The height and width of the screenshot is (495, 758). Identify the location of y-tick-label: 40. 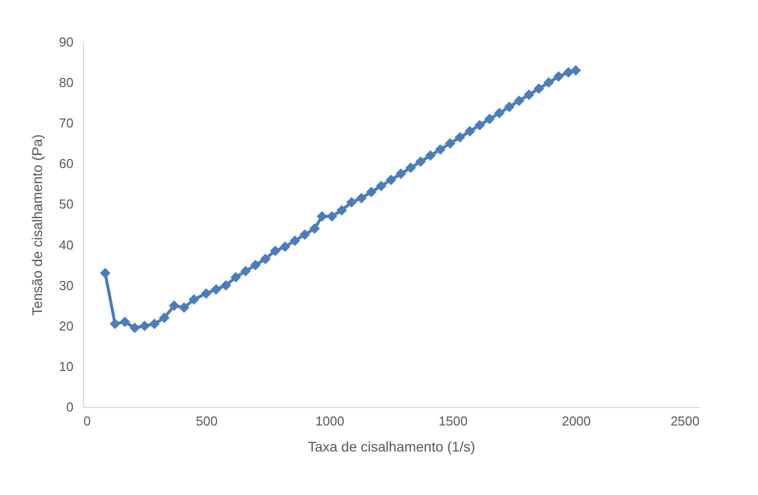
(66, 244).